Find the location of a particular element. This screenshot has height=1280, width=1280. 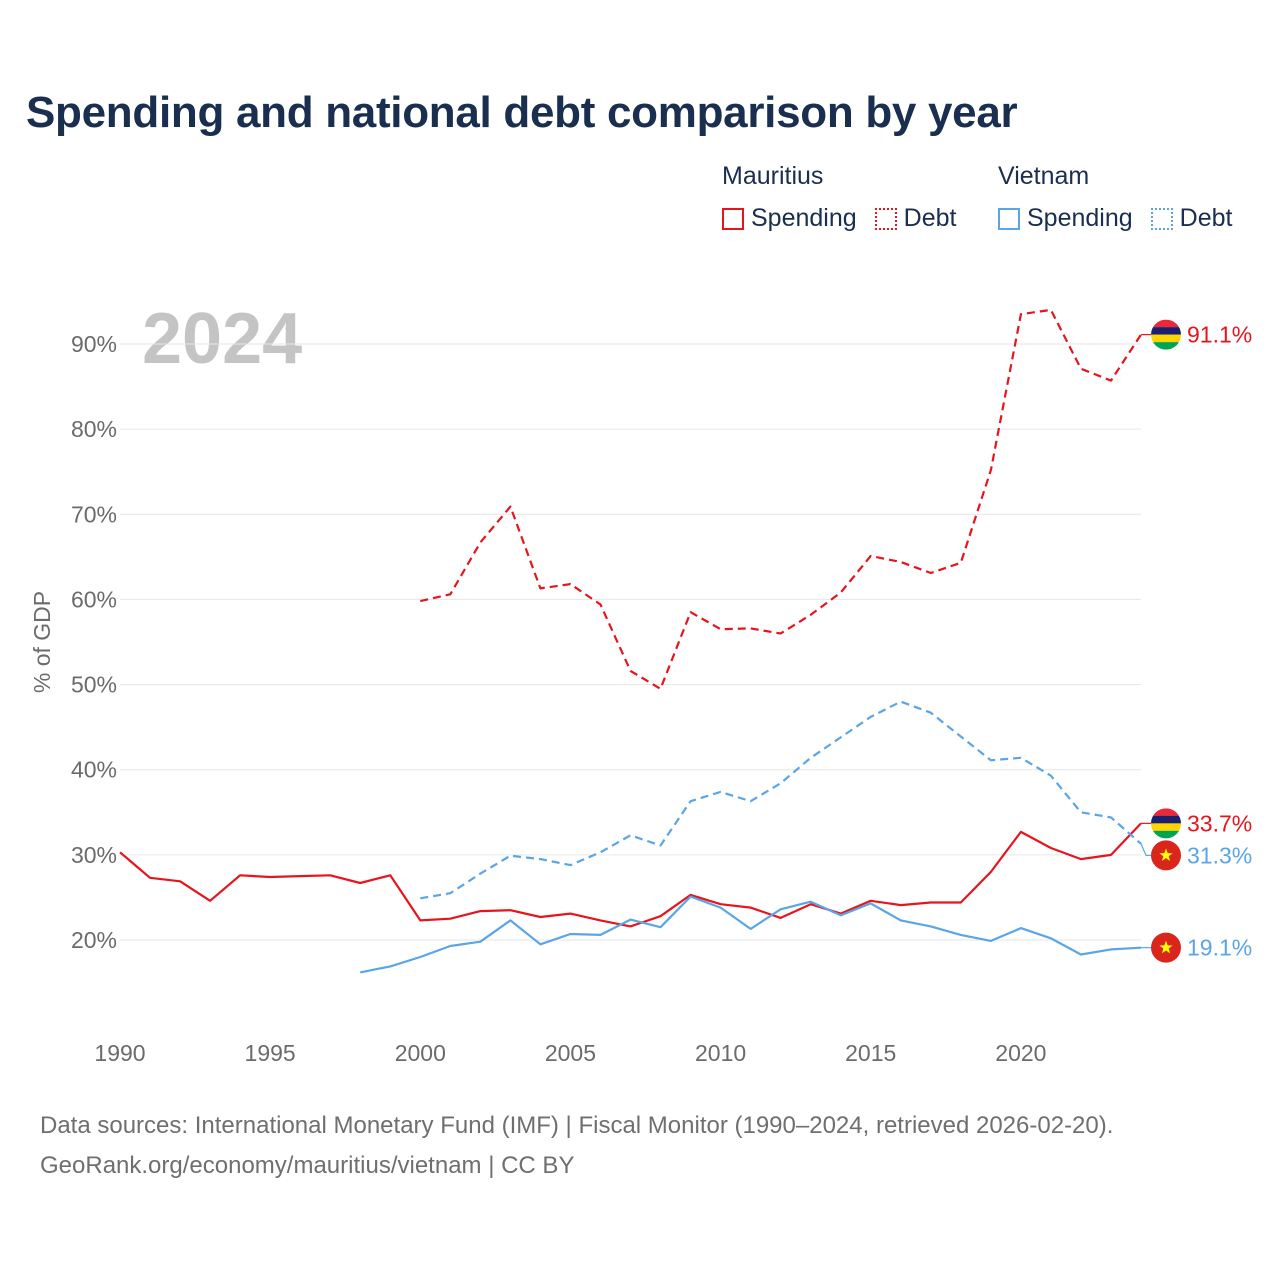

legend-item-vietnam-spending: Spending is located at coordinates (1065, 218).